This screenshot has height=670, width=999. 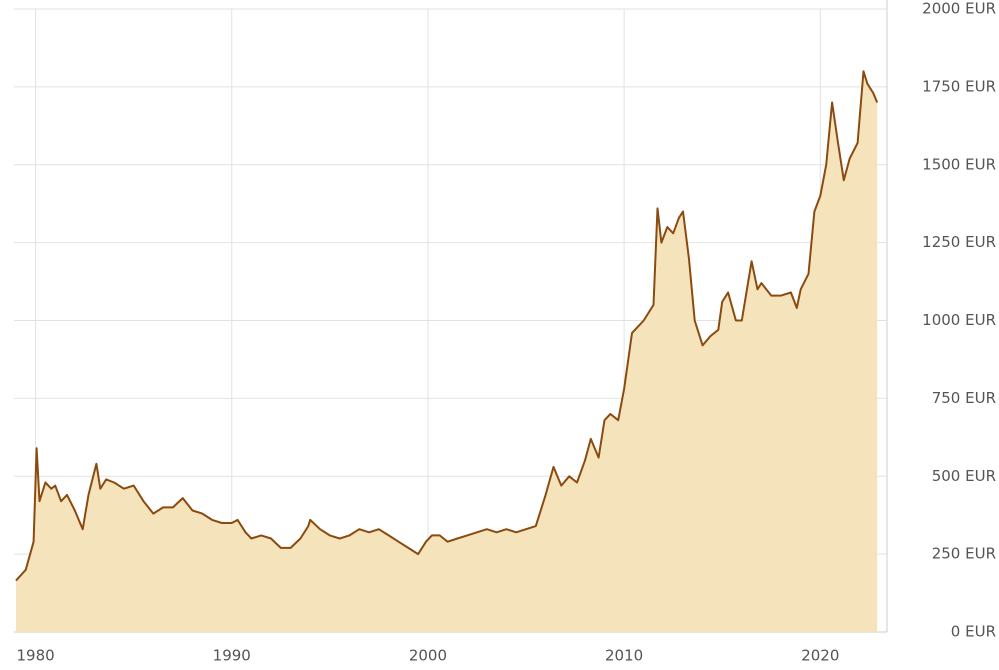 I want to click on x-tick-label: 2020, so click(x=820, y=656).